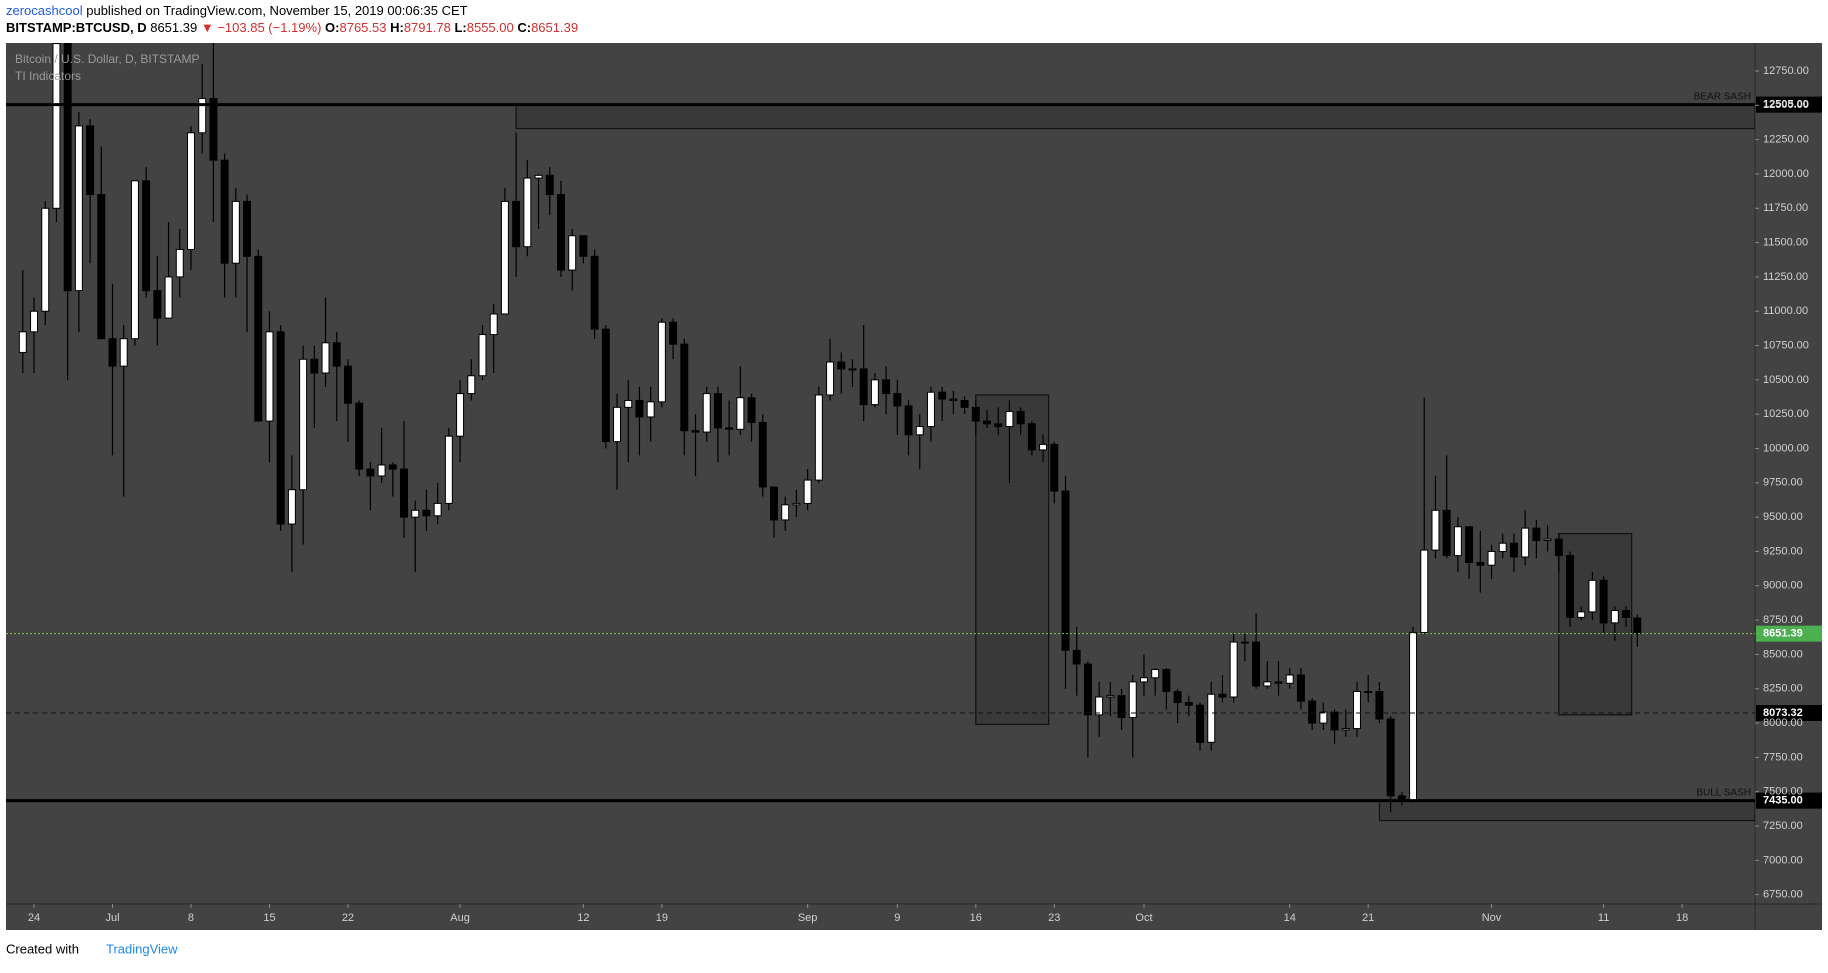  Describe the element at coordinates (332, 27) in the screenshot. I see `open-label: O:` at that location.